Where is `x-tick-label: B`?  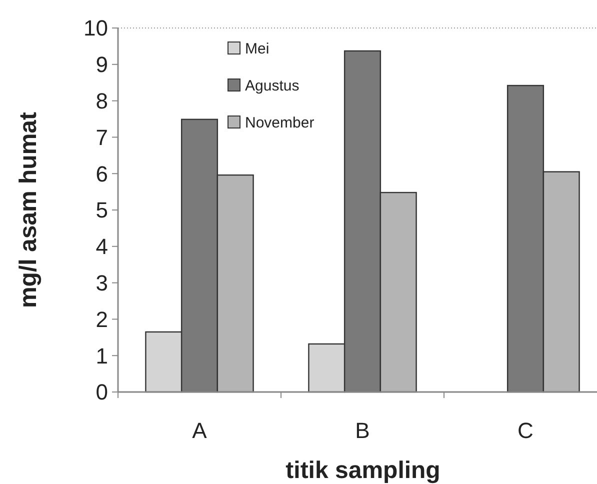 x-tick-label: B is located at coordinates (362, 430).